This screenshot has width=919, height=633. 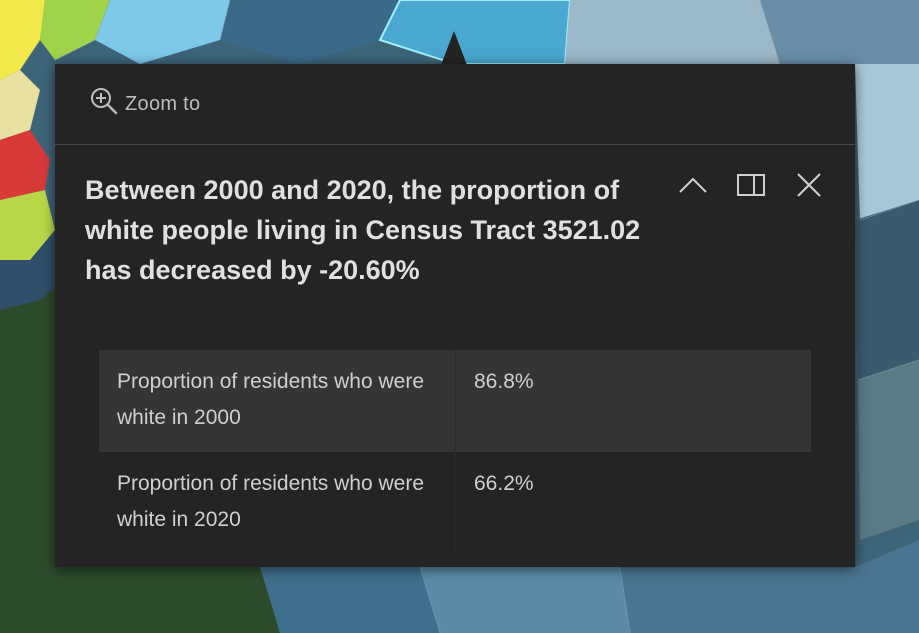 I want to click on field-value: 66.2%, so click(x=504, y=483).